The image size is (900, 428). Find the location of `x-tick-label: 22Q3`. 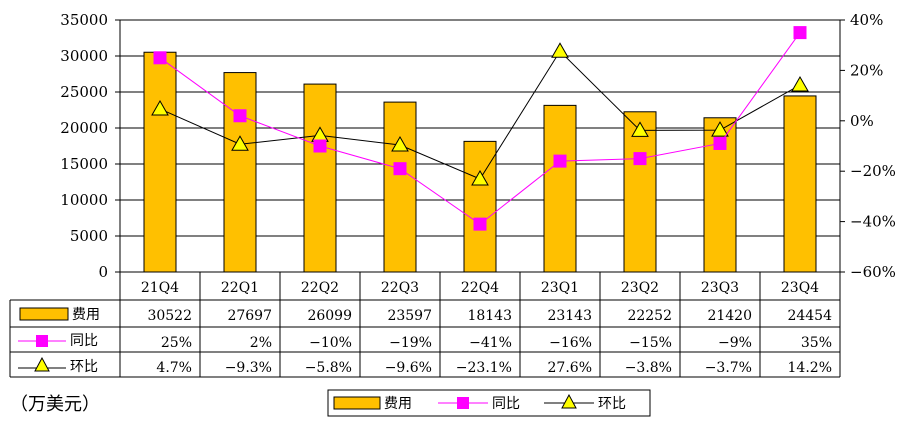

x-tick-label: 22Q3 is located at coordinates (400, 288).